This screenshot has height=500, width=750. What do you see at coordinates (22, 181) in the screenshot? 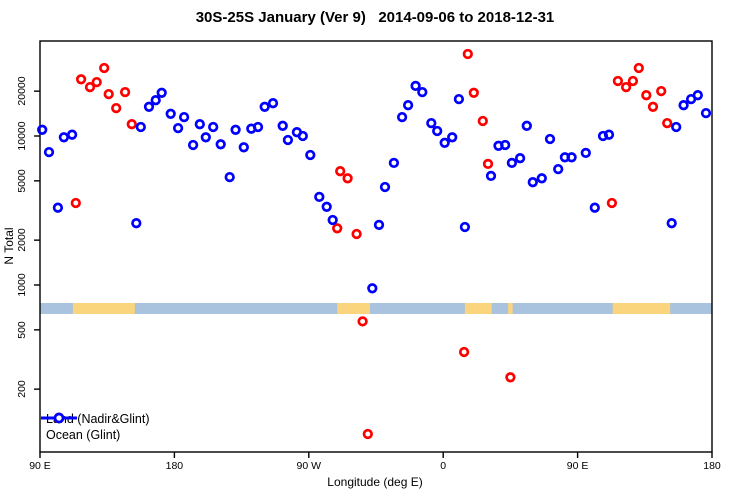
I see `y-tick-label: 5000` at bounding box center [22, 181].